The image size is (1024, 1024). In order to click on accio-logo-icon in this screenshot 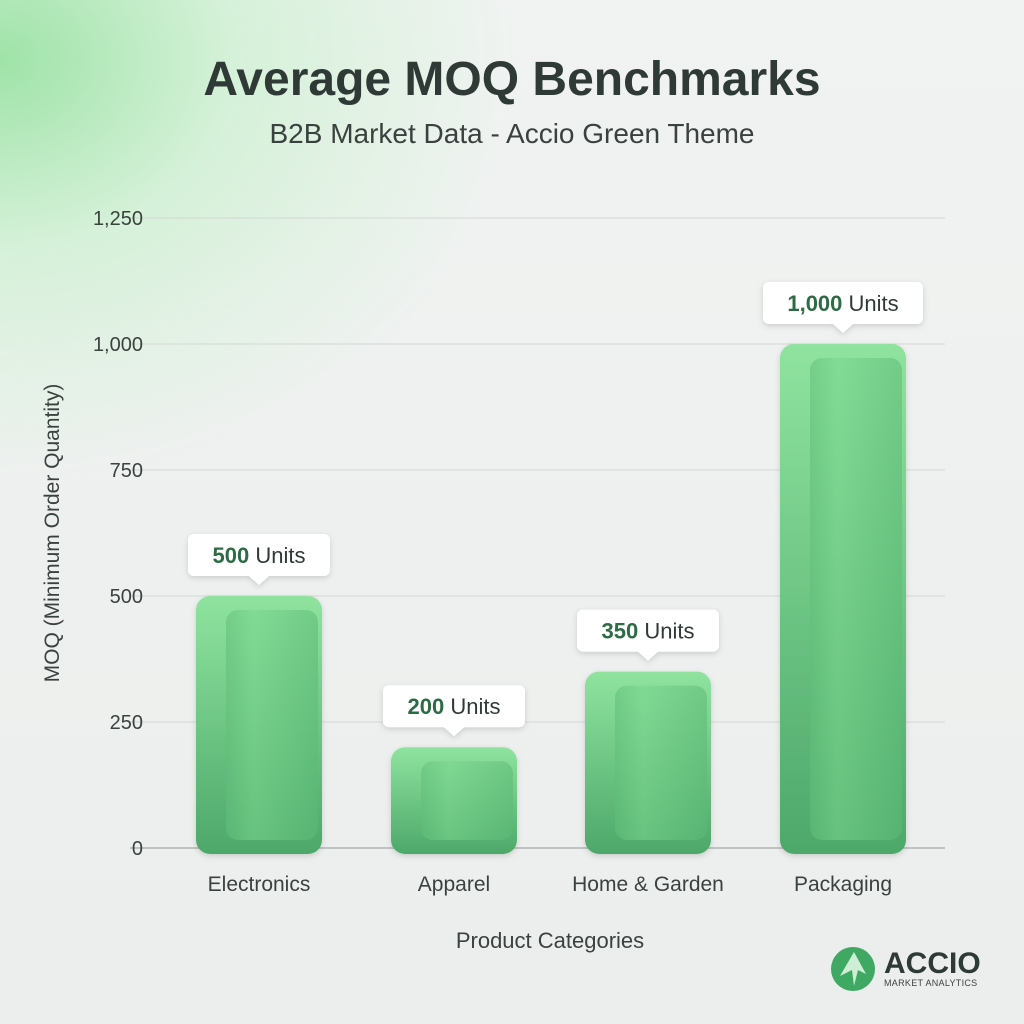, I will do `click(853, 969)`.